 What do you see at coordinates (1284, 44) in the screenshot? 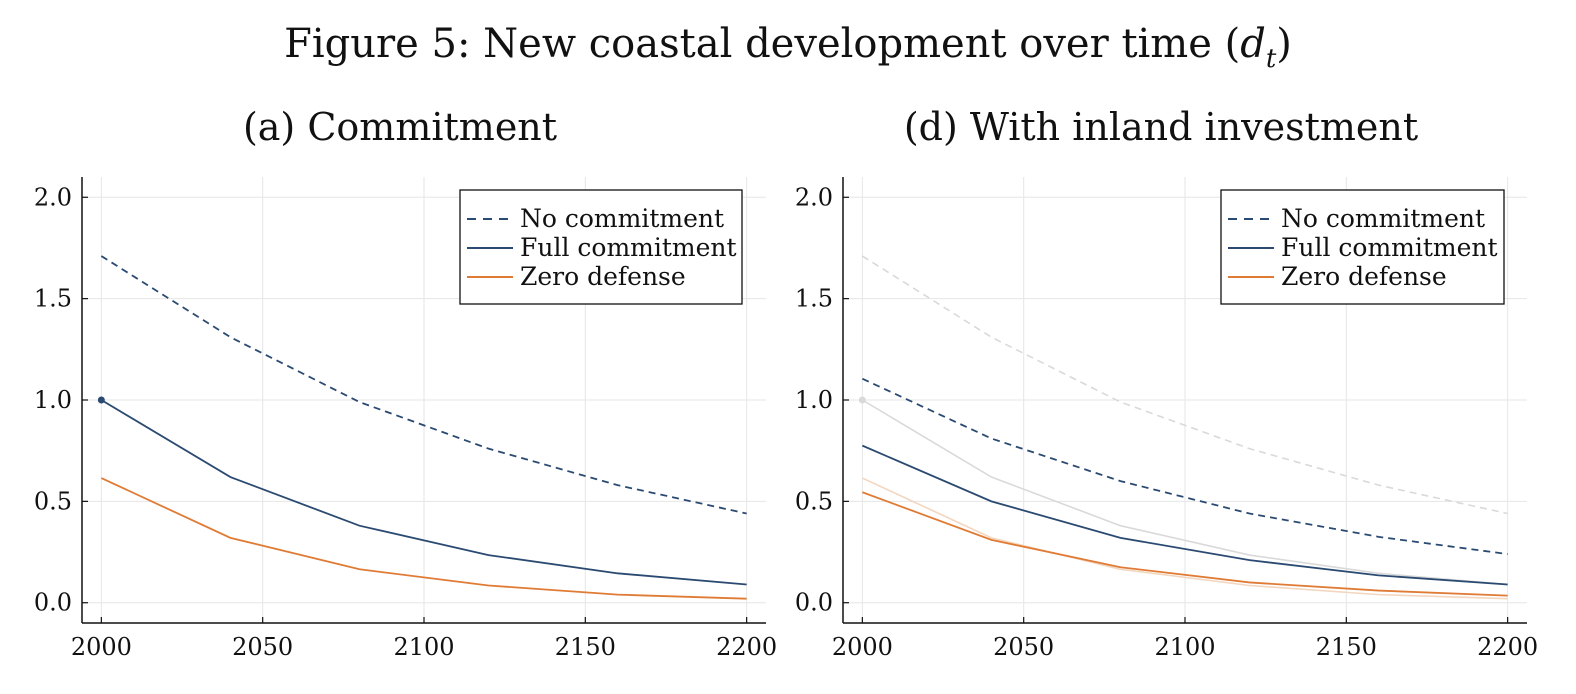
I see `figure-title-suffix: )` at bounding box center [1284, 44].